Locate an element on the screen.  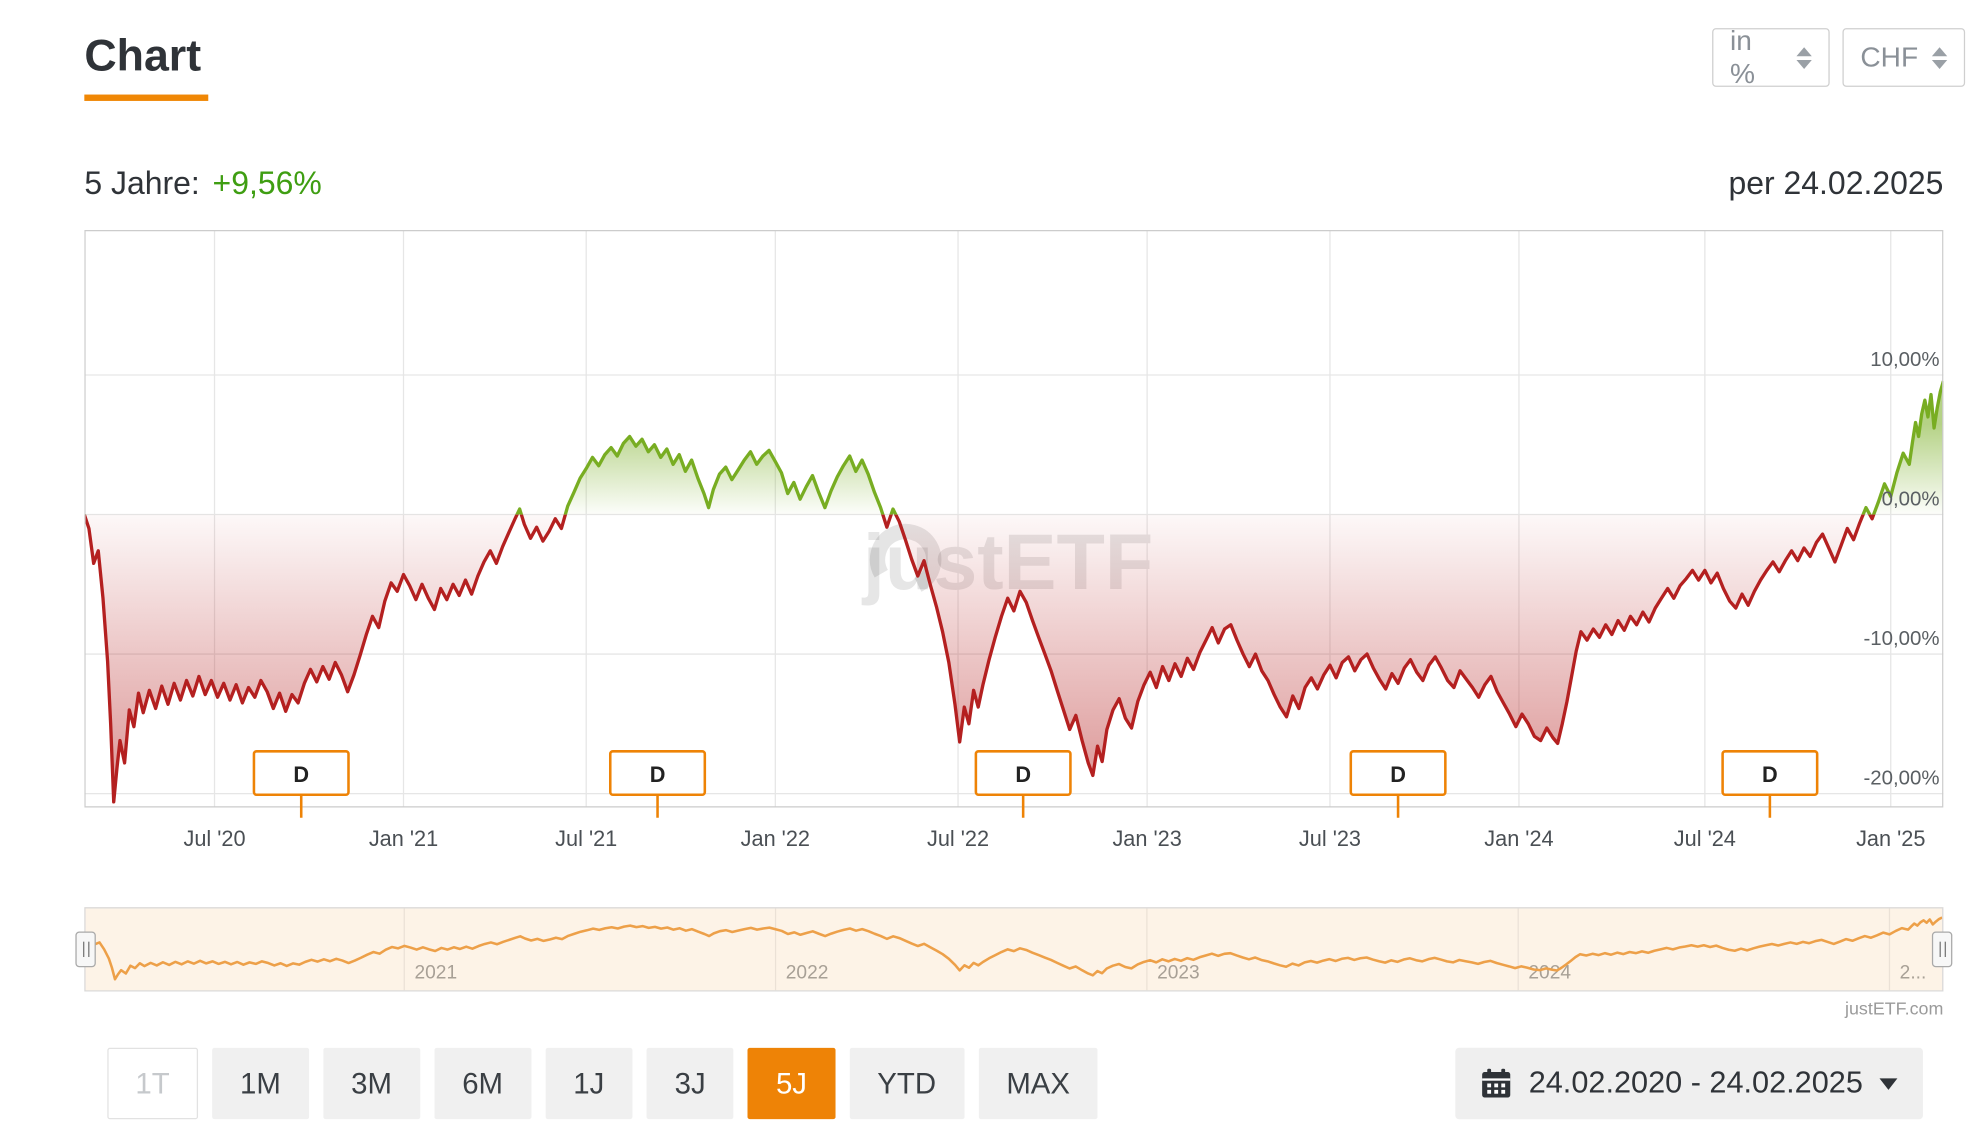
caret-down-icon is located at coordinates (1888, 1083).